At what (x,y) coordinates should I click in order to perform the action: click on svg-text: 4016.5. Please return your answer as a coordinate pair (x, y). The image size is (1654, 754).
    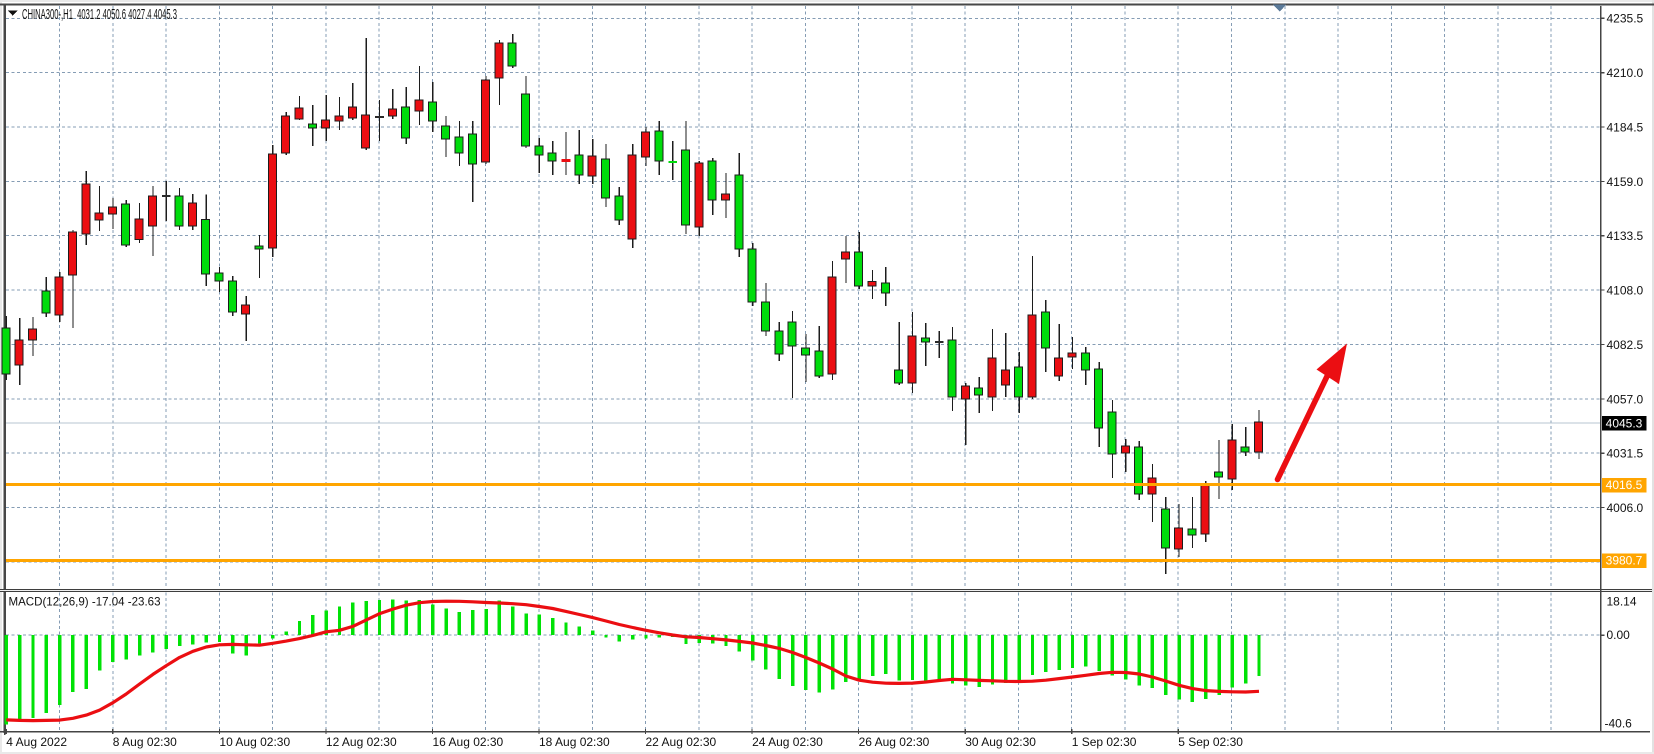
    Looking at the image, I should click on (1624, 485).